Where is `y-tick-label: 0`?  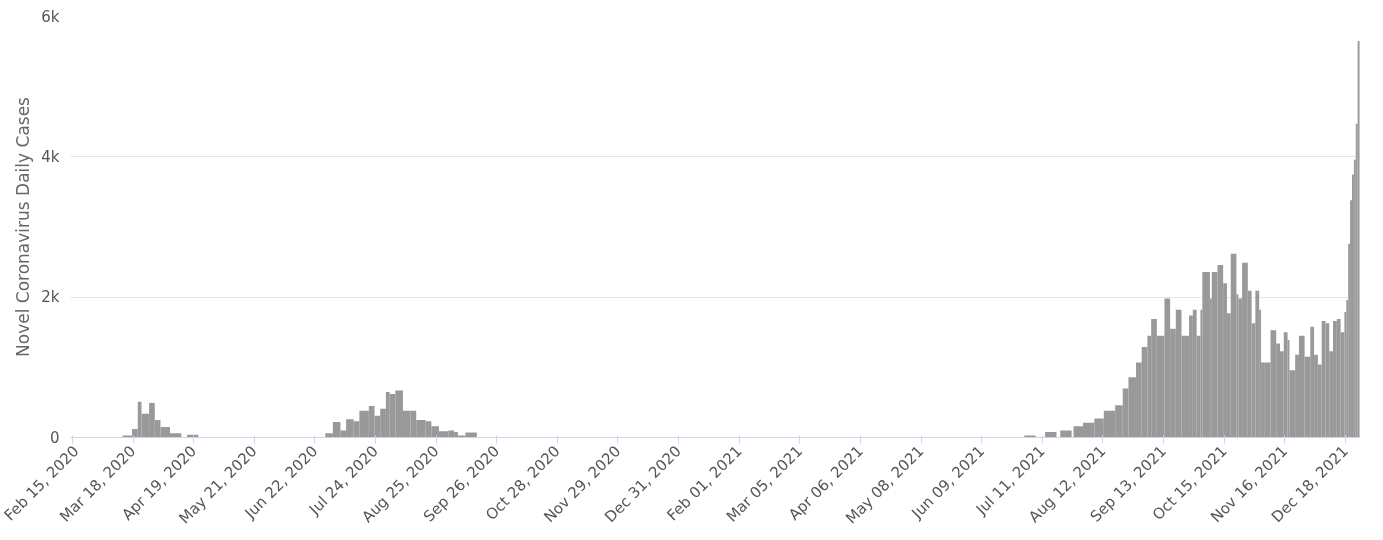
y-tick-label: 0 is located at coordinates (54, 437).